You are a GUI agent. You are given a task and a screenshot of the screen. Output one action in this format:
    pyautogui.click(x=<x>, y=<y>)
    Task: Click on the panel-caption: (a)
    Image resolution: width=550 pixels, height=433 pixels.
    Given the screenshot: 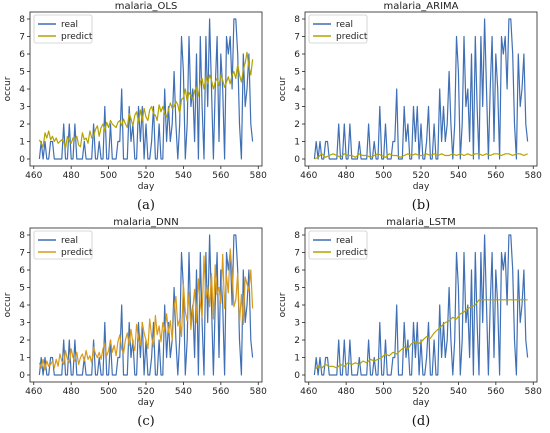 What is the action you would take?
    pyautogui.click(x=146, y=205)
    